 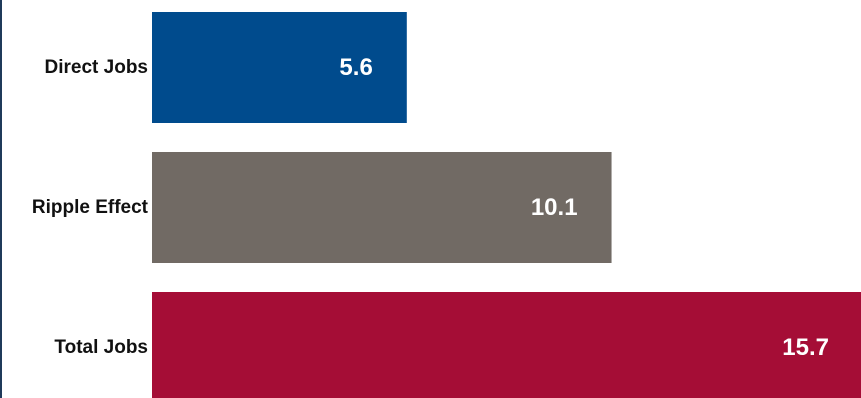 I want to click on bar-direct-jobs, so click(x=279, y=67).